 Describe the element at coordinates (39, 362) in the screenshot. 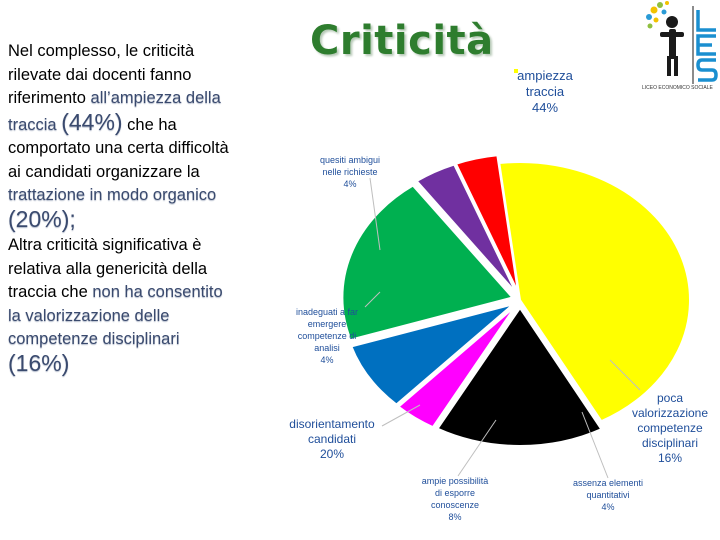

I see `p2-percent: (16%)` at that location.